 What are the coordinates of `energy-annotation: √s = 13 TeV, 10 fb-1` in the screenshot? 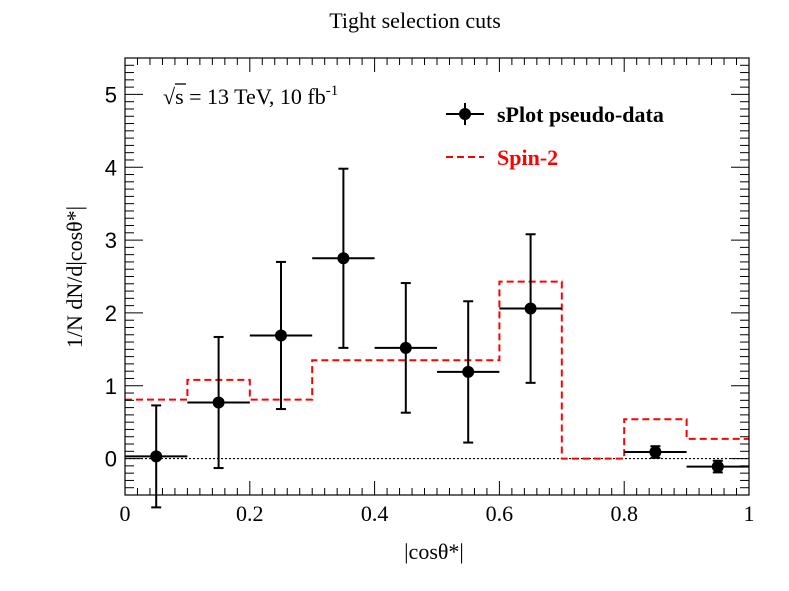 It's located at (250, 96).